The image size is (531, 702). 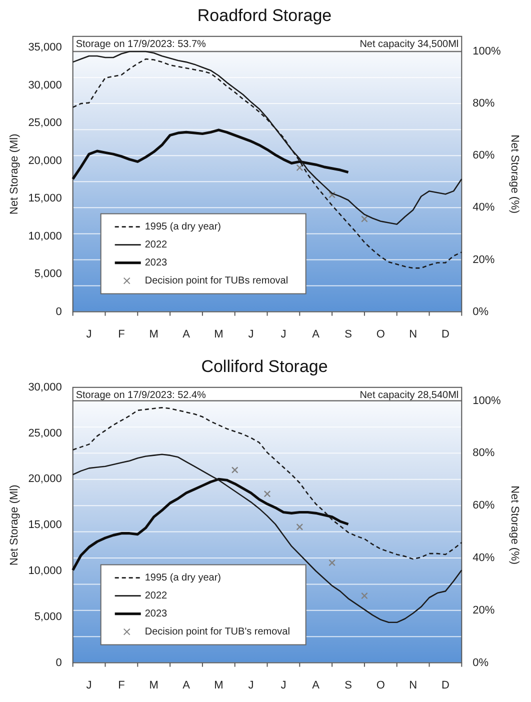 What do you see at coordinates (264, 15) in the screenshot?
I see `chart-title: Roadford Storage` at bounding box center [264, 15].